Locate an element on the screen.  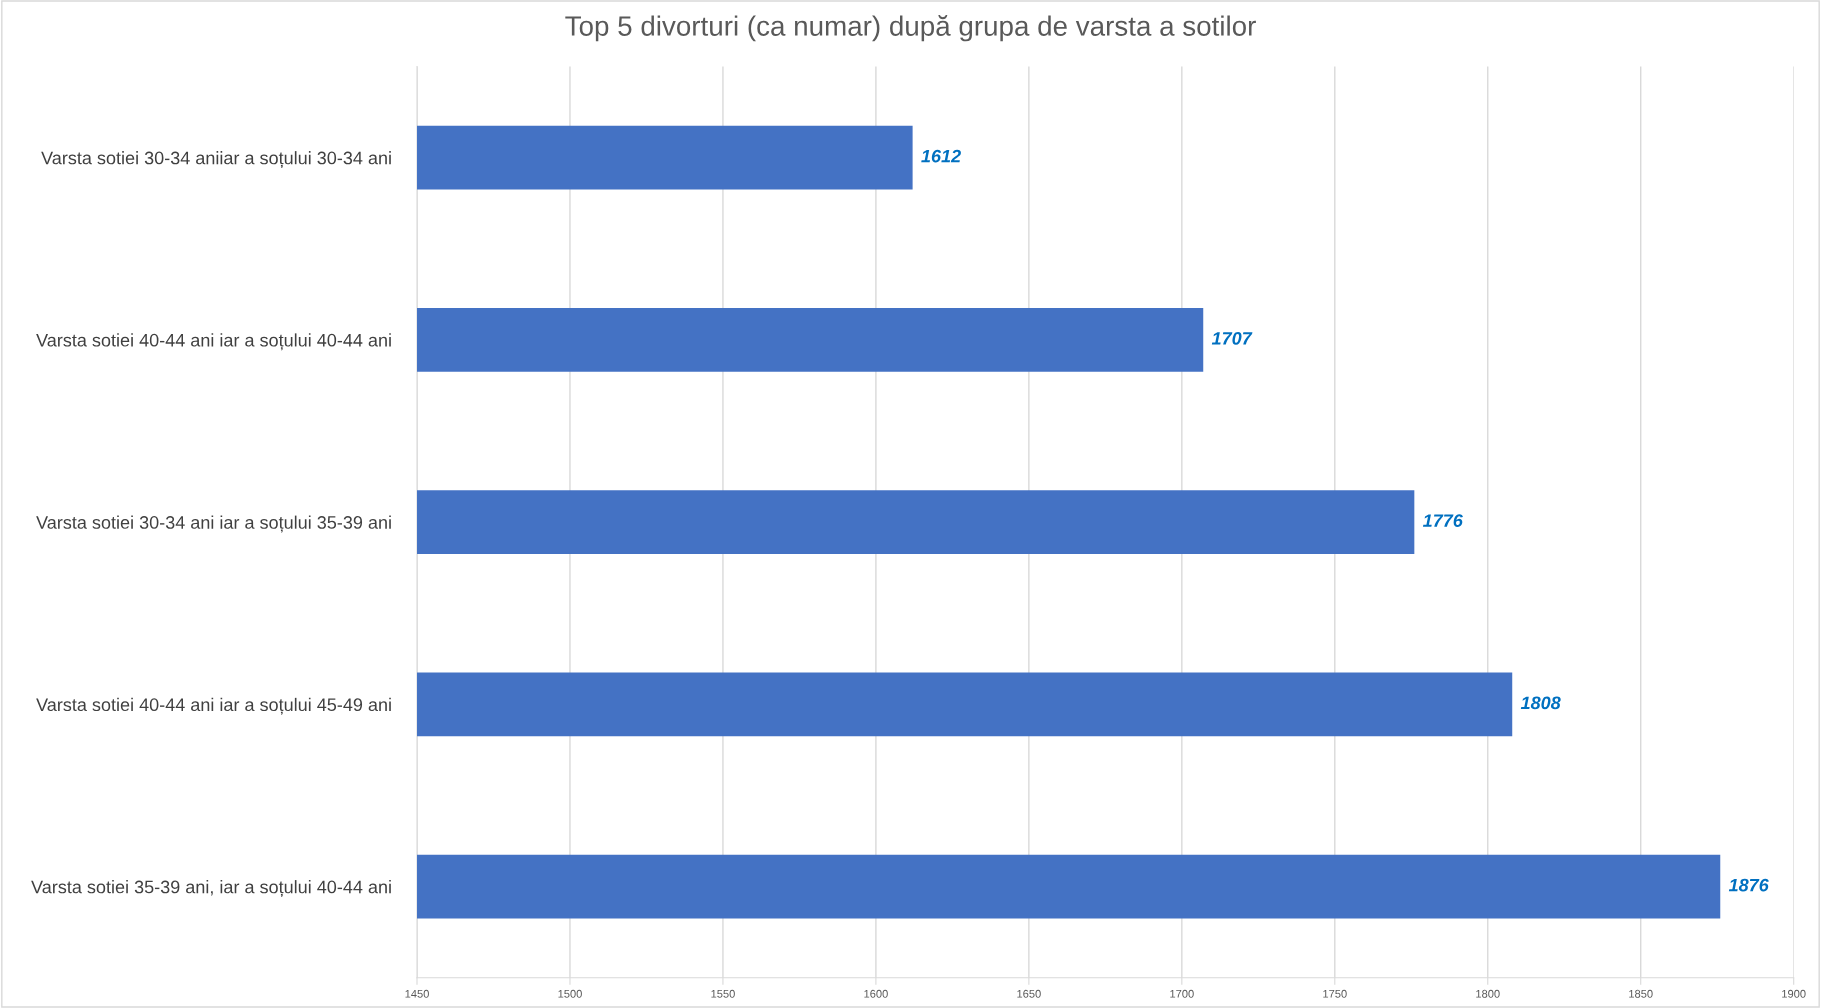
x-tick-label: 1650 is located at coordinates (1029, 993).